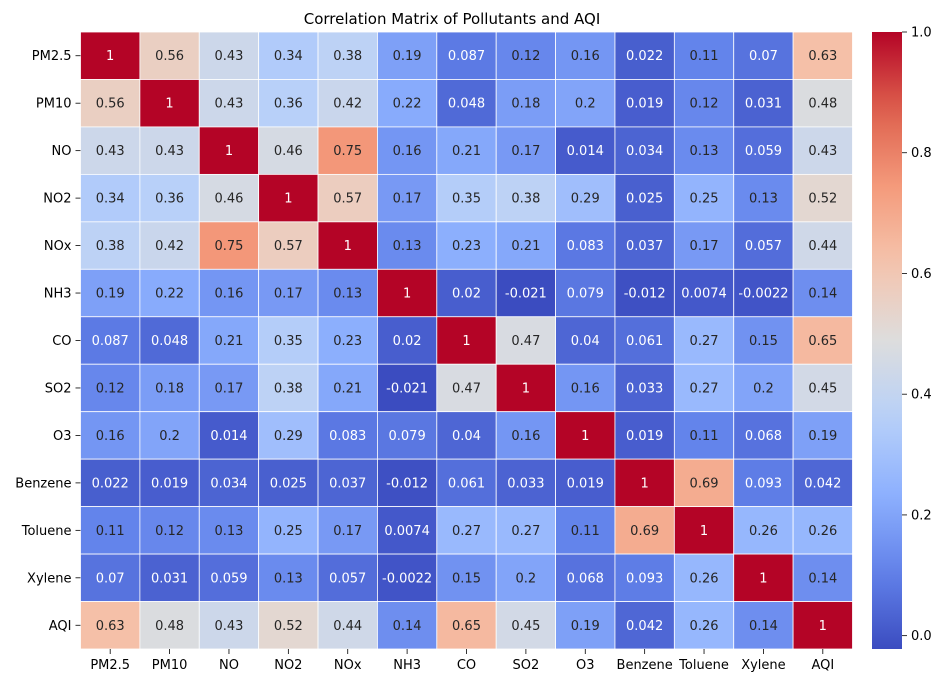 This screenshot has height=682, width=942. I want to click on cell-label: 0.46, so click(288, 151).